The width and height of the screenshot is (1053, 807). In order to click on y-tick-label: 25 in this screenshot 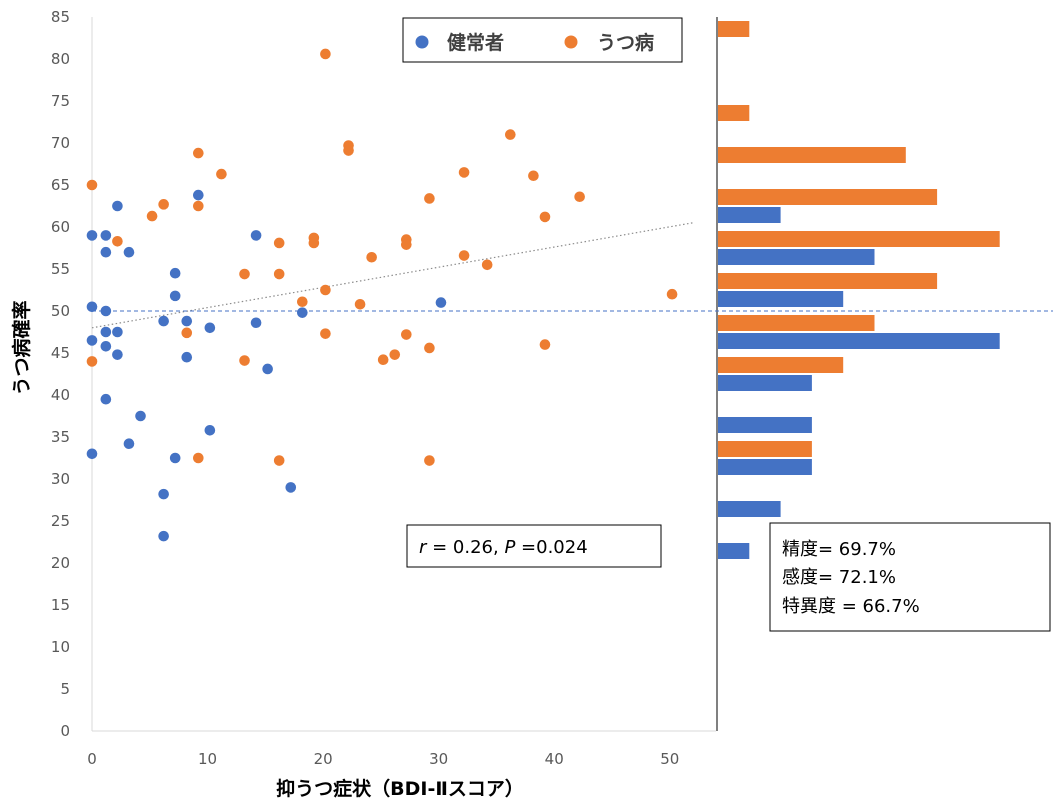, I will do `click(60, 521)`.